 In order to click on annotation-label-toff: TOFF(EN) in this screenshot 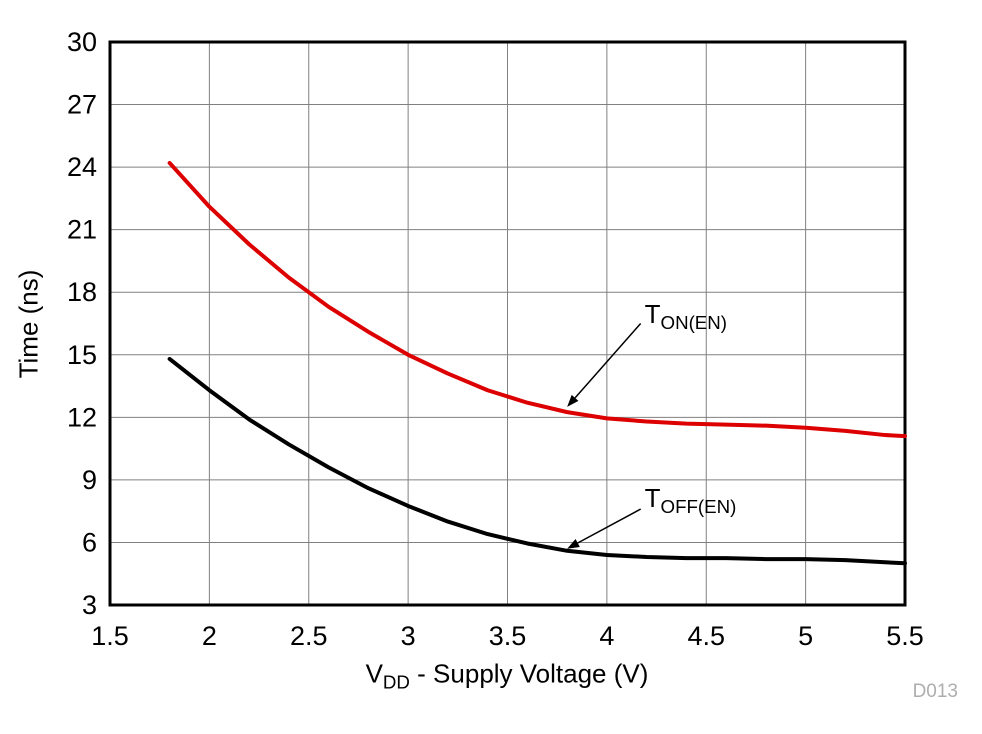, I will do `click(691, 501)`.